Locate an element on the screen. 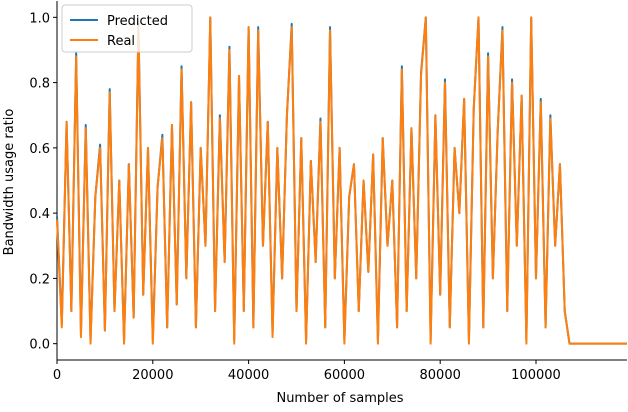  x-tick-label: 40000 is located at coordinates (248, 375).